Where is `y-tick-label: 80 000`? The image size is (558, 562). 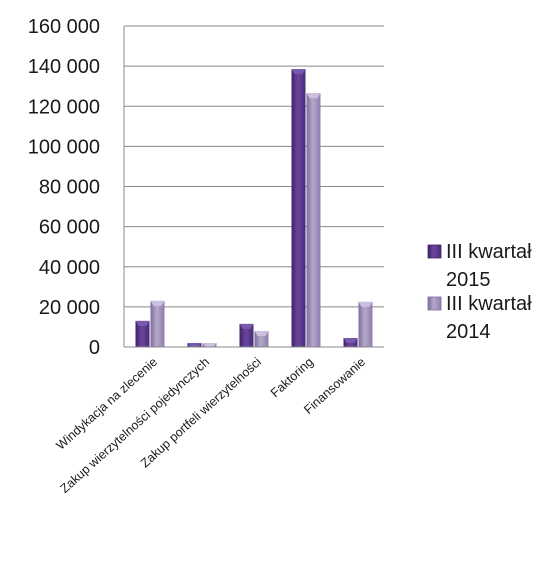
y-tick-label: 80 000 is located at coordinates (69, 188).